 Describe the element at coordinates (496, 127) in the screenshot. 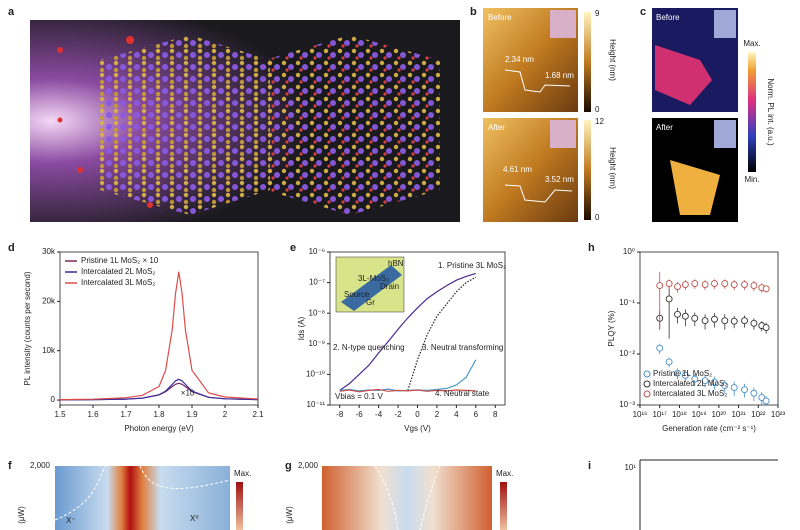

I see `overlay-text: After` at that location.